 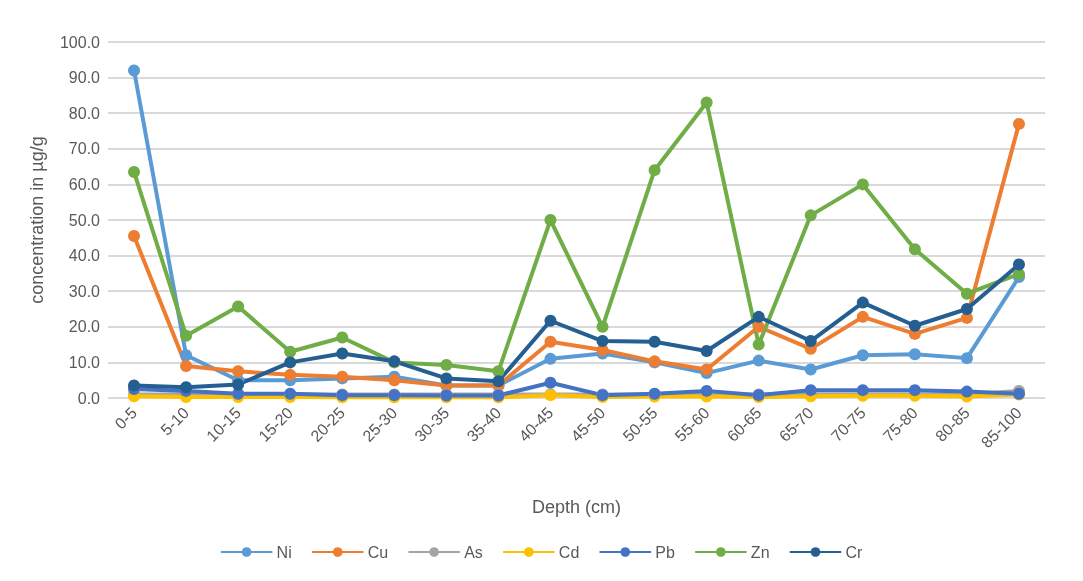 I want to click on x-axis-title: Depth (cm), so click(x=576, y=507).